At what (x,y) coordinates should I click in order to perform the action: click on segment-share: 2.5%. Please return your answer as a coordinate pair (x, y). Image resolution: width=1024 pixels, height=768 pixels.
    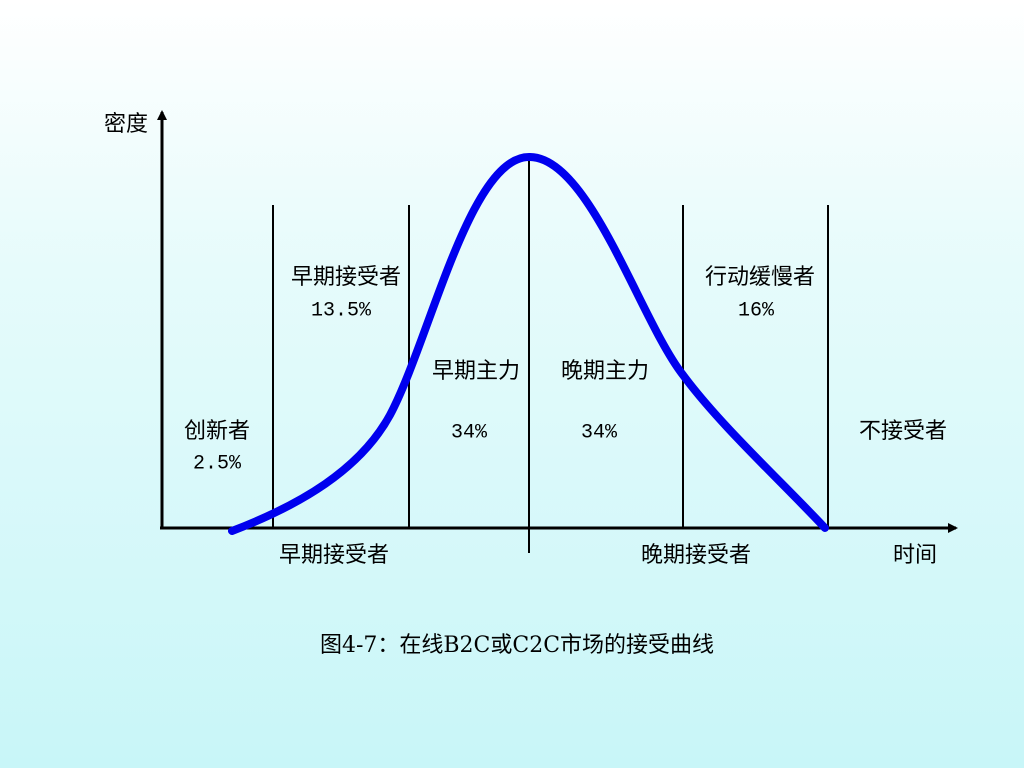
    Looking at the image, I should click on (217, 463).